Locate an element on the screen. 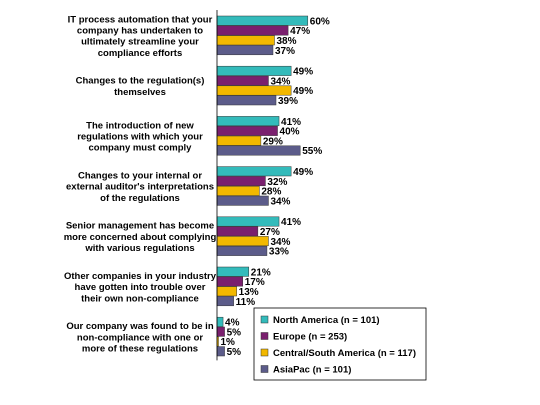 The height and width of the screenshot is (405, 540). data-label: 38% is located at coordinates (286, 41).